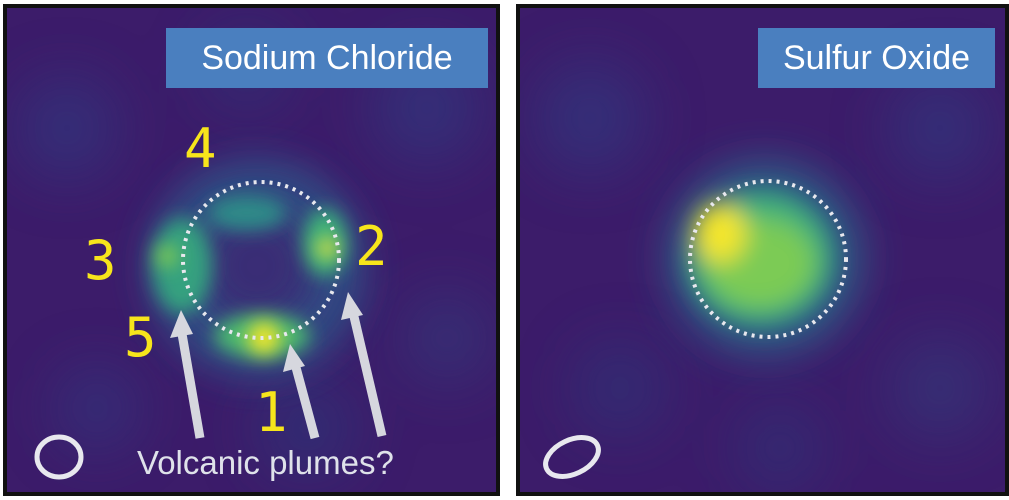  I want to click on marker-1: 1, so click(271, 412).